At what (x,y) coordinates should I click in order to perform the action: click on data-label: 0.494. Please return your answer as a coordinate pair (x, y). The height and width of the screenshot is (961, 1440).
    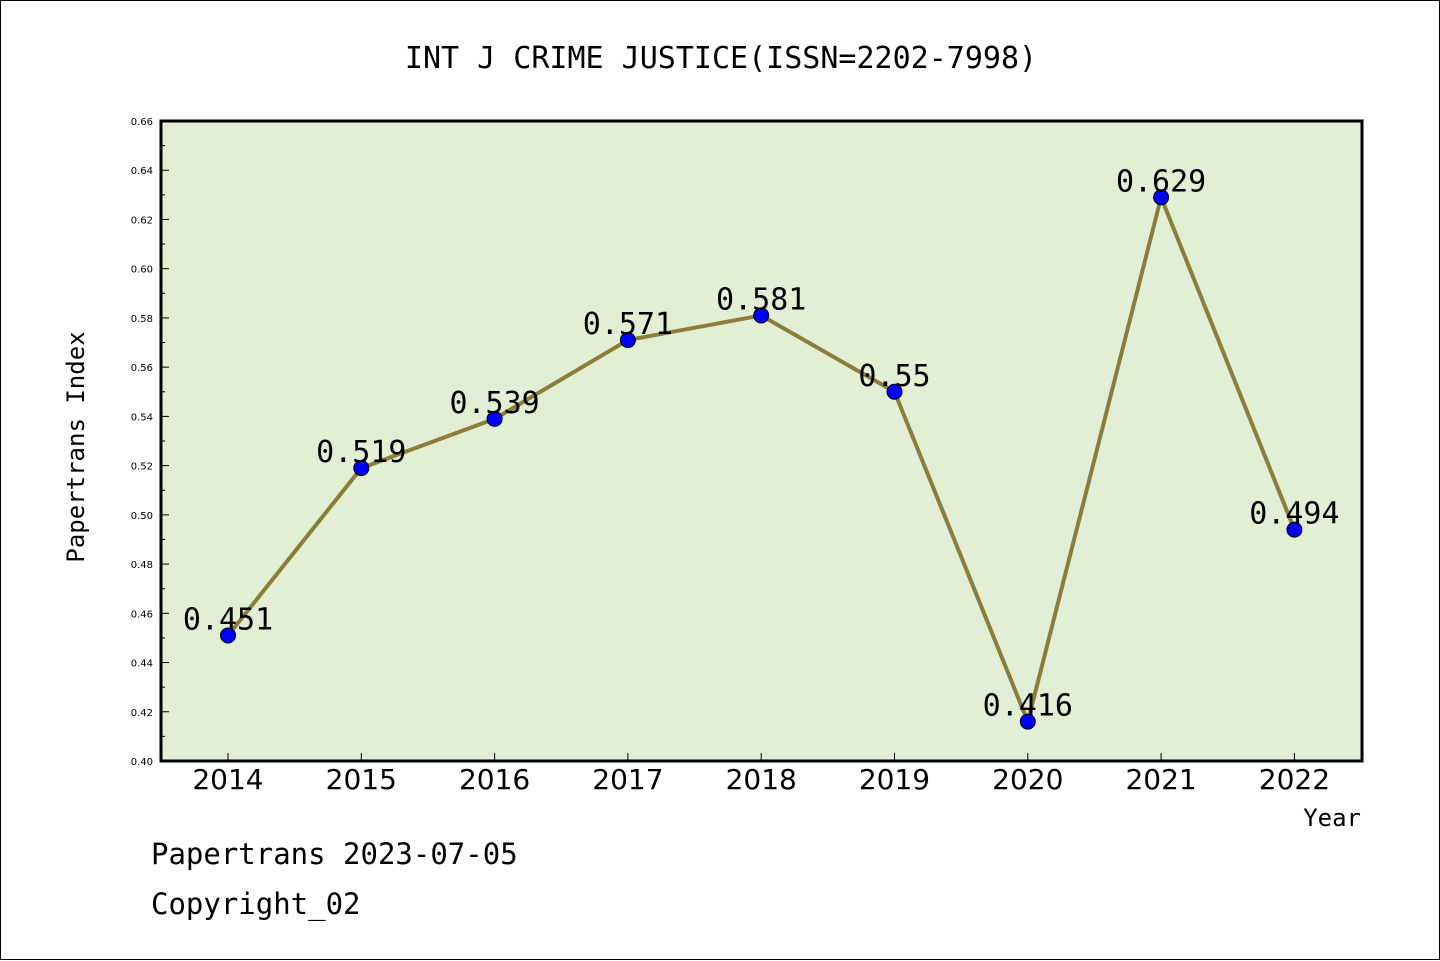
    Looking at the image, I should click on (1294, 514).